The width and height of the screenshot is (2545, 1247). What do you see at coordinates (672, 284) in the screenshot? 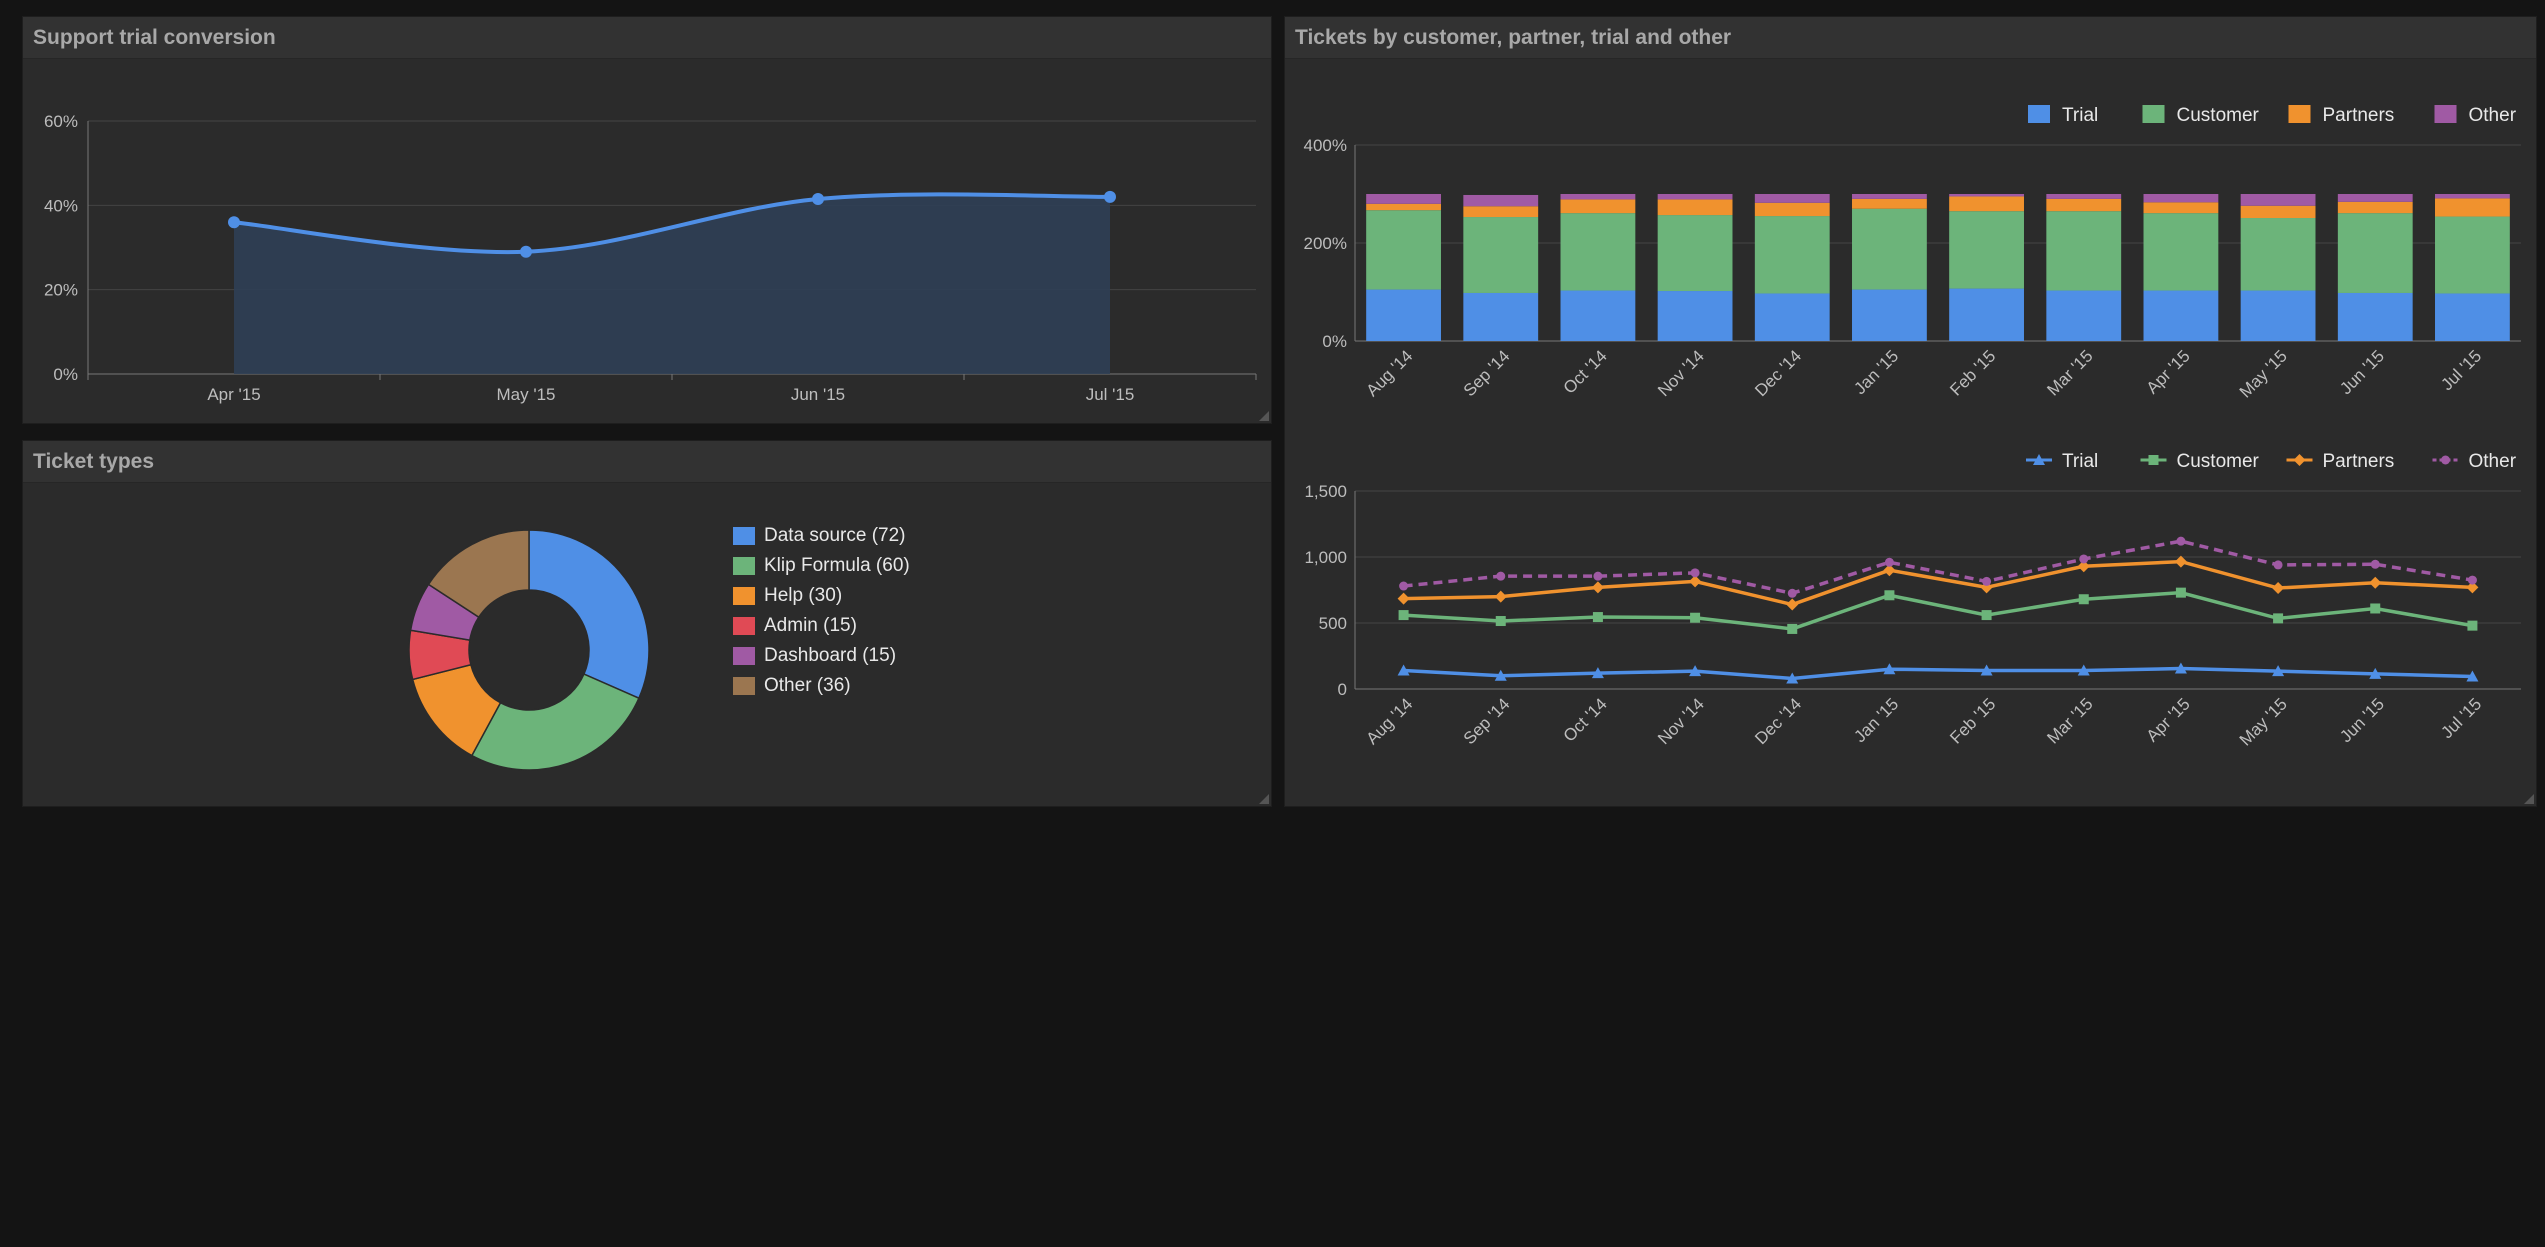
I see `area-fill` at bounding box center [672, 284].